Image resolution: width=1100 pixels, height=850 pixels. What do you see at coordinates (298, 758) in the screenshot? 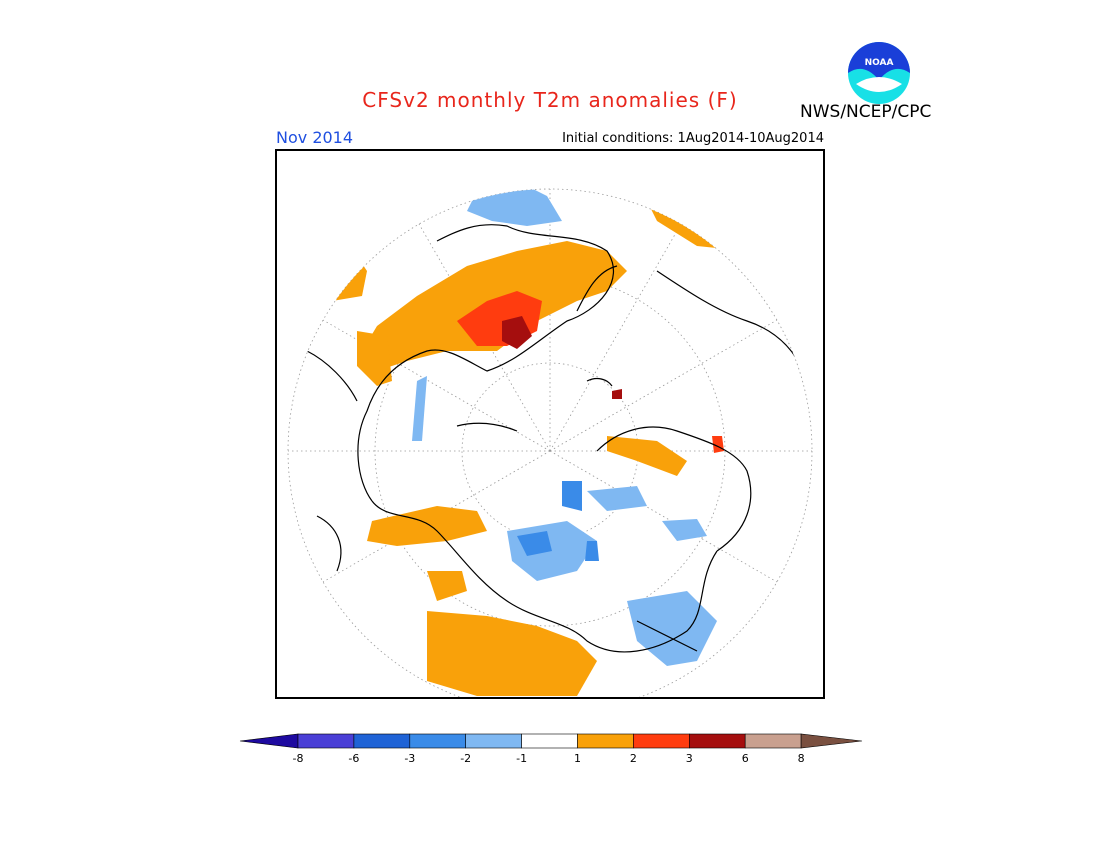
I see `colorbar-tick-label: -8` at bounding box center [298, 758].